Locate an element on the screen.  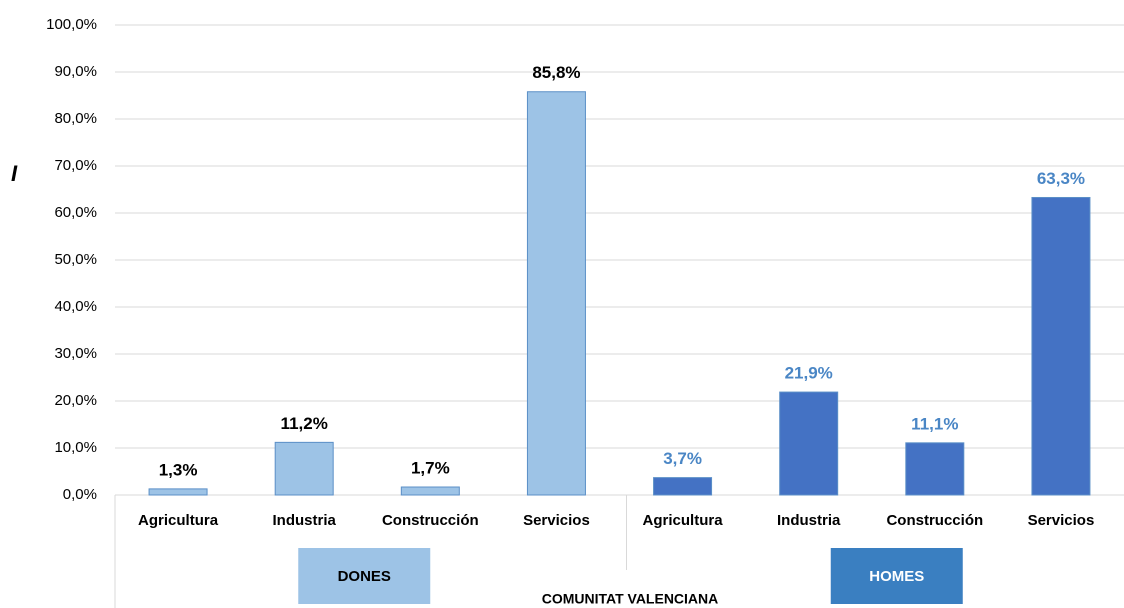
y-tick-label: 30,0% is located at coordinates (75, 353).